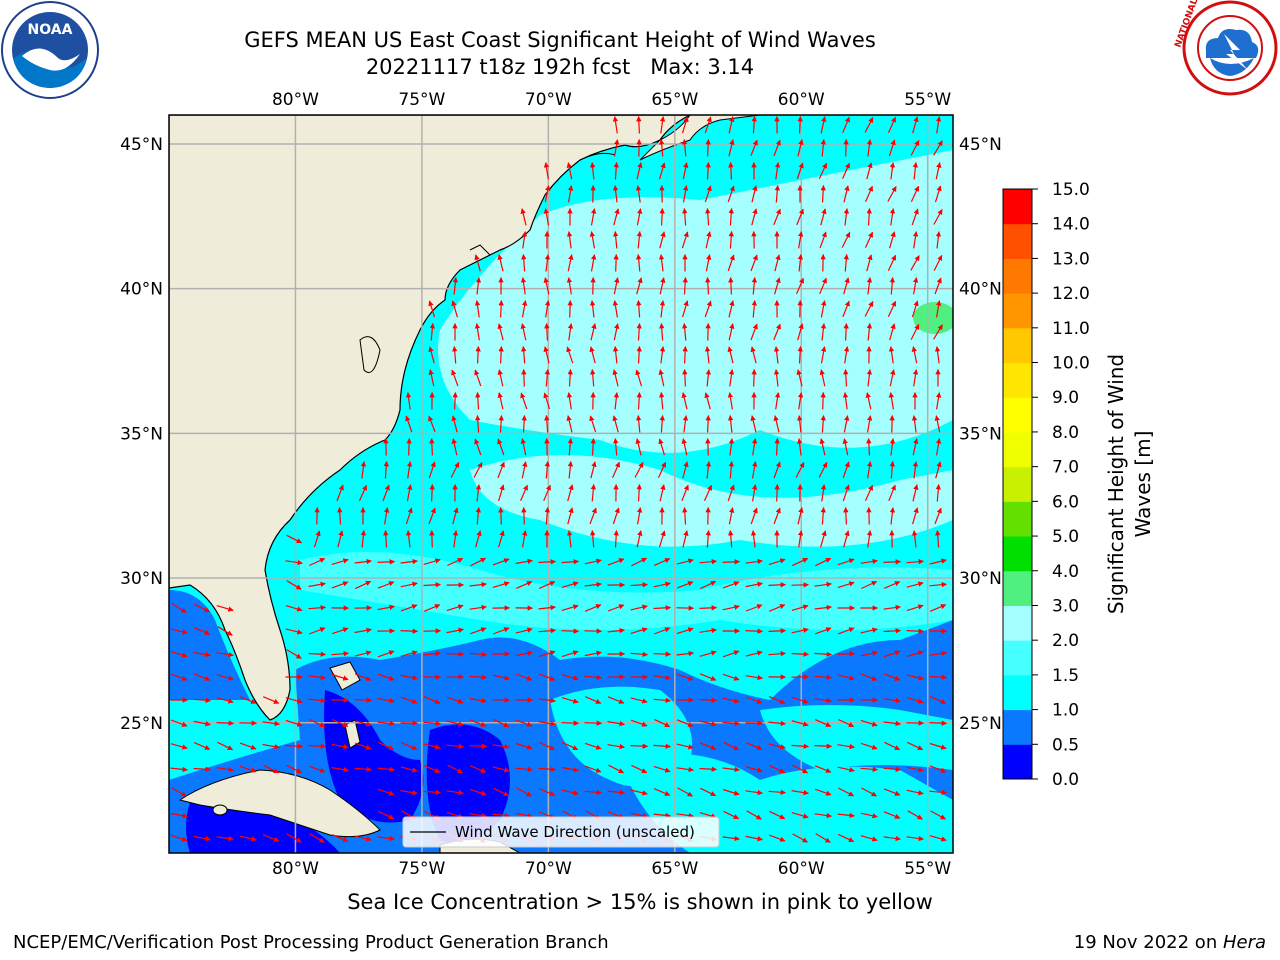 This screenshot has height=960, width=1280. What do you see at coordinates (1017, 484) in the screenshot?
I see `colorbar-cells` at bounding box center [1017, 484].